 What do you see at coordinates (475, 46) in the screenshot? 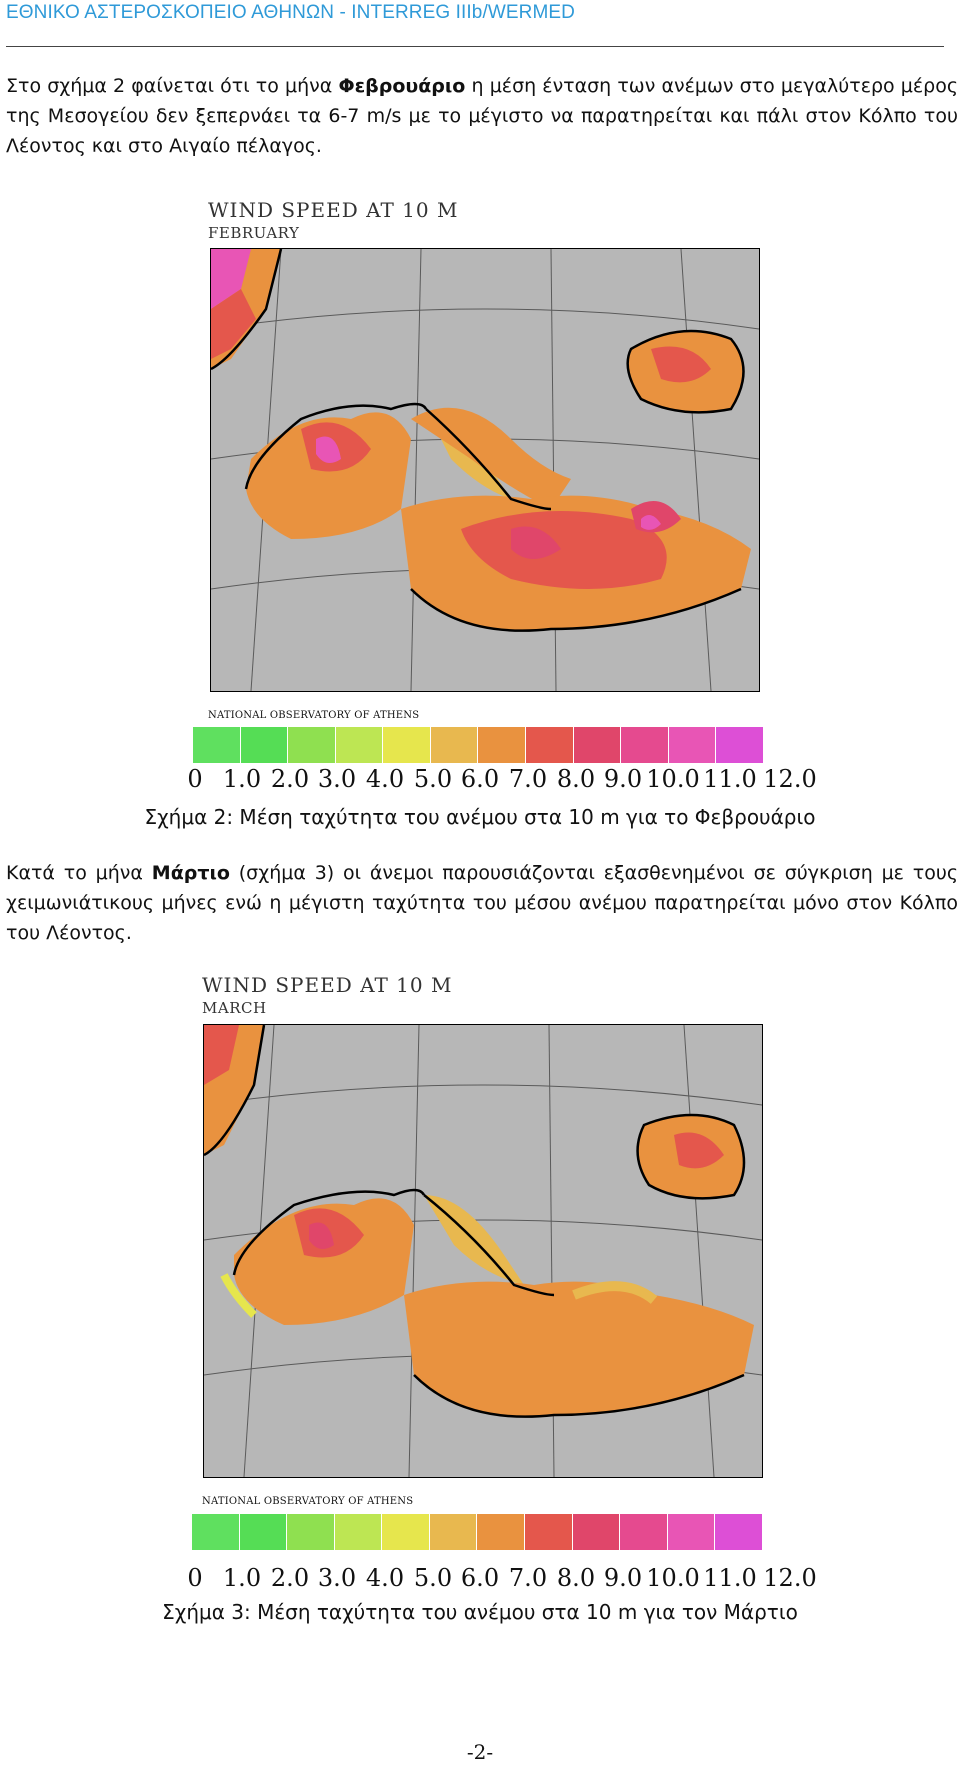
I see `header-rule` at bounding box center [475, 46].